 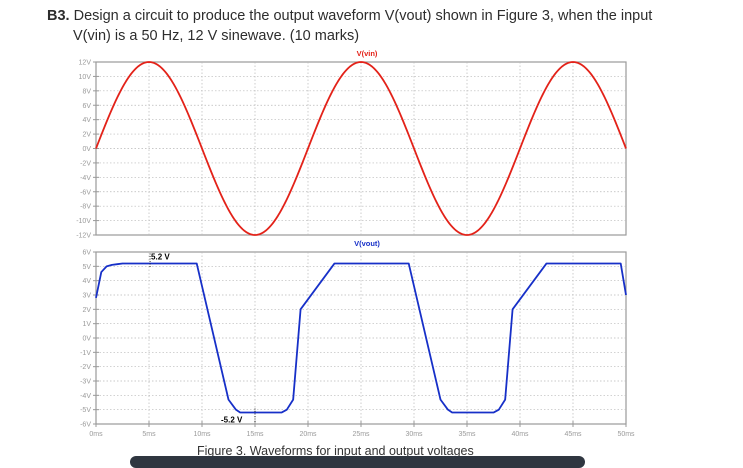 I want to click on annotation-low: -5.2 V, so click(x=232, y=420).